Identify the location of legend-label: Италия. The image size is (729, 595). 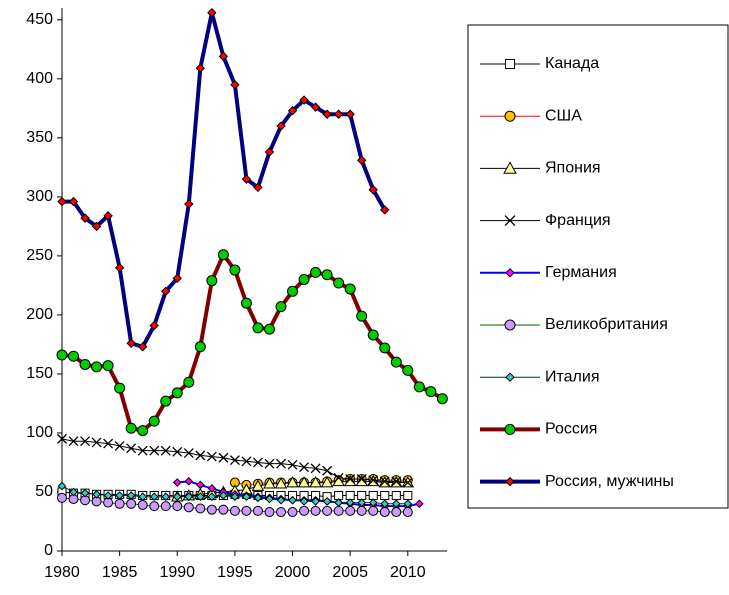
(572, 376).